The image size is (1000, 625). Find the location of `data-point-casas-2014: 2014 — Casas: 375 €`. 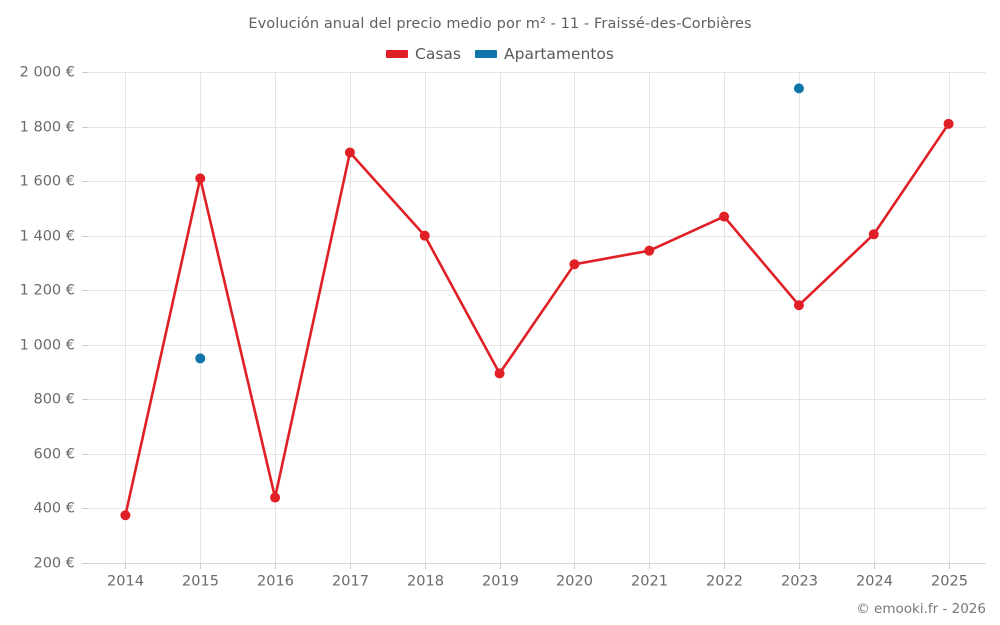

data-point-casas-2014: 2014 — Casas: 375 € is located at coordinates (125, 515).